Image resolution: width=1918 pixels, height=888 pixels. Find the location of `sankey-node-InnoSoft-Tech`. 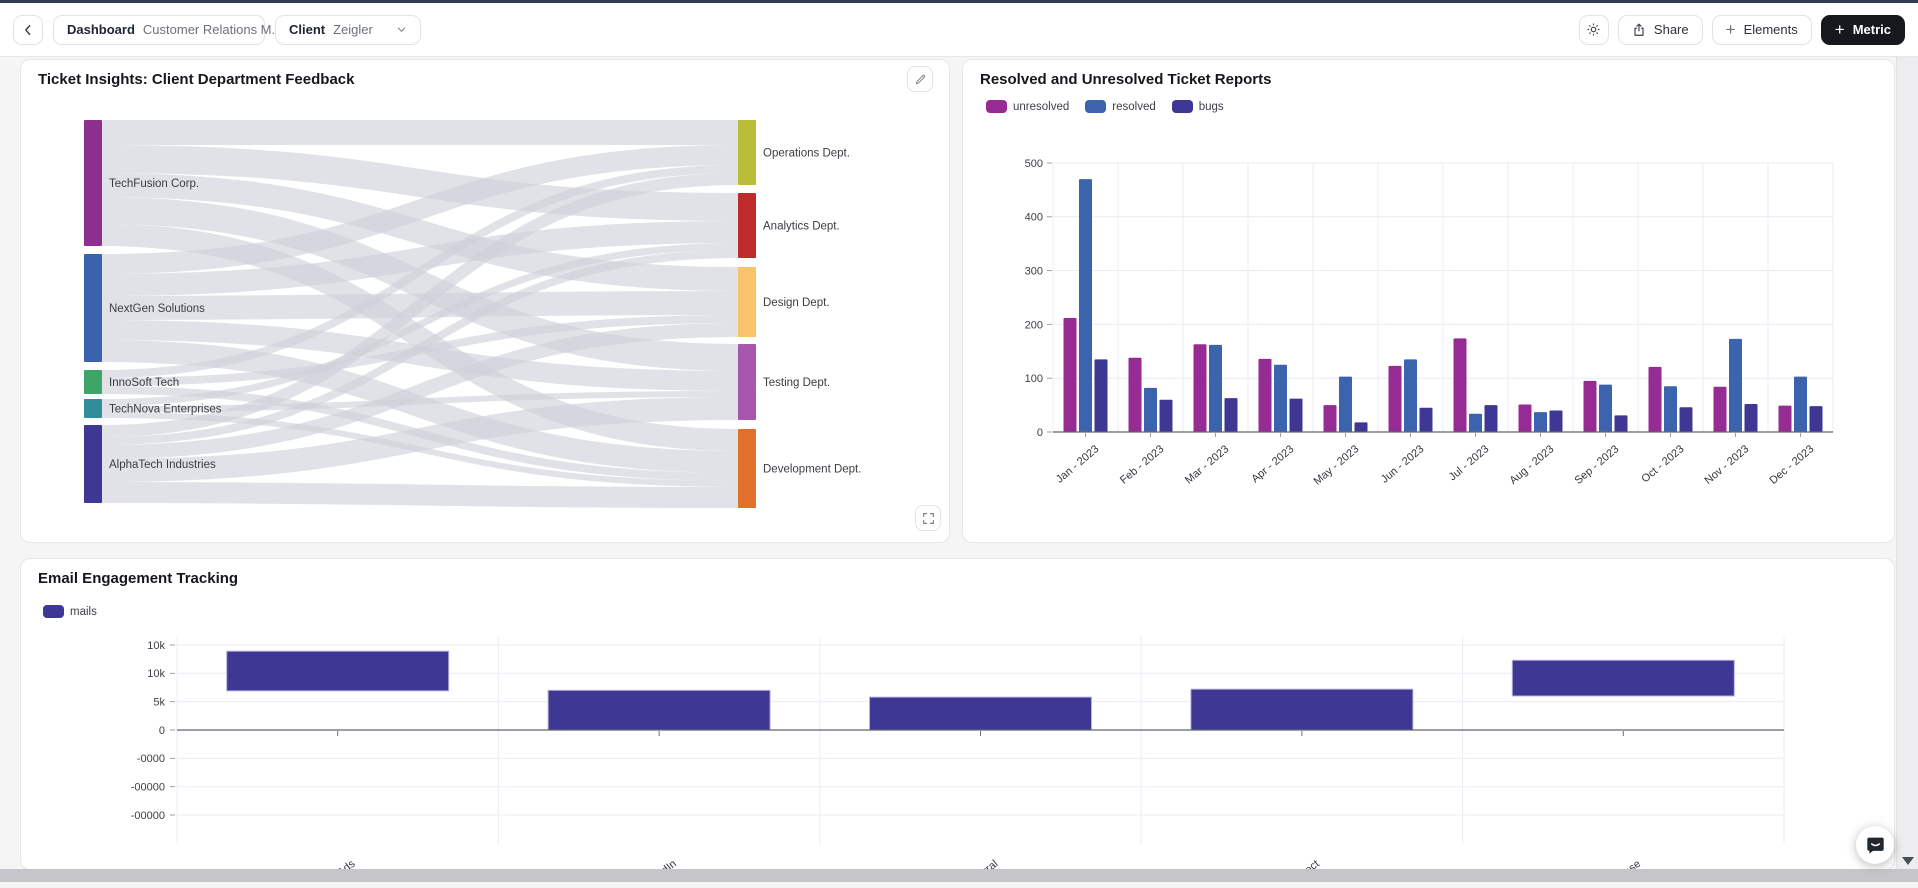

sankey-node-InnoSoft-Tech is located at coordinates (93, 382).